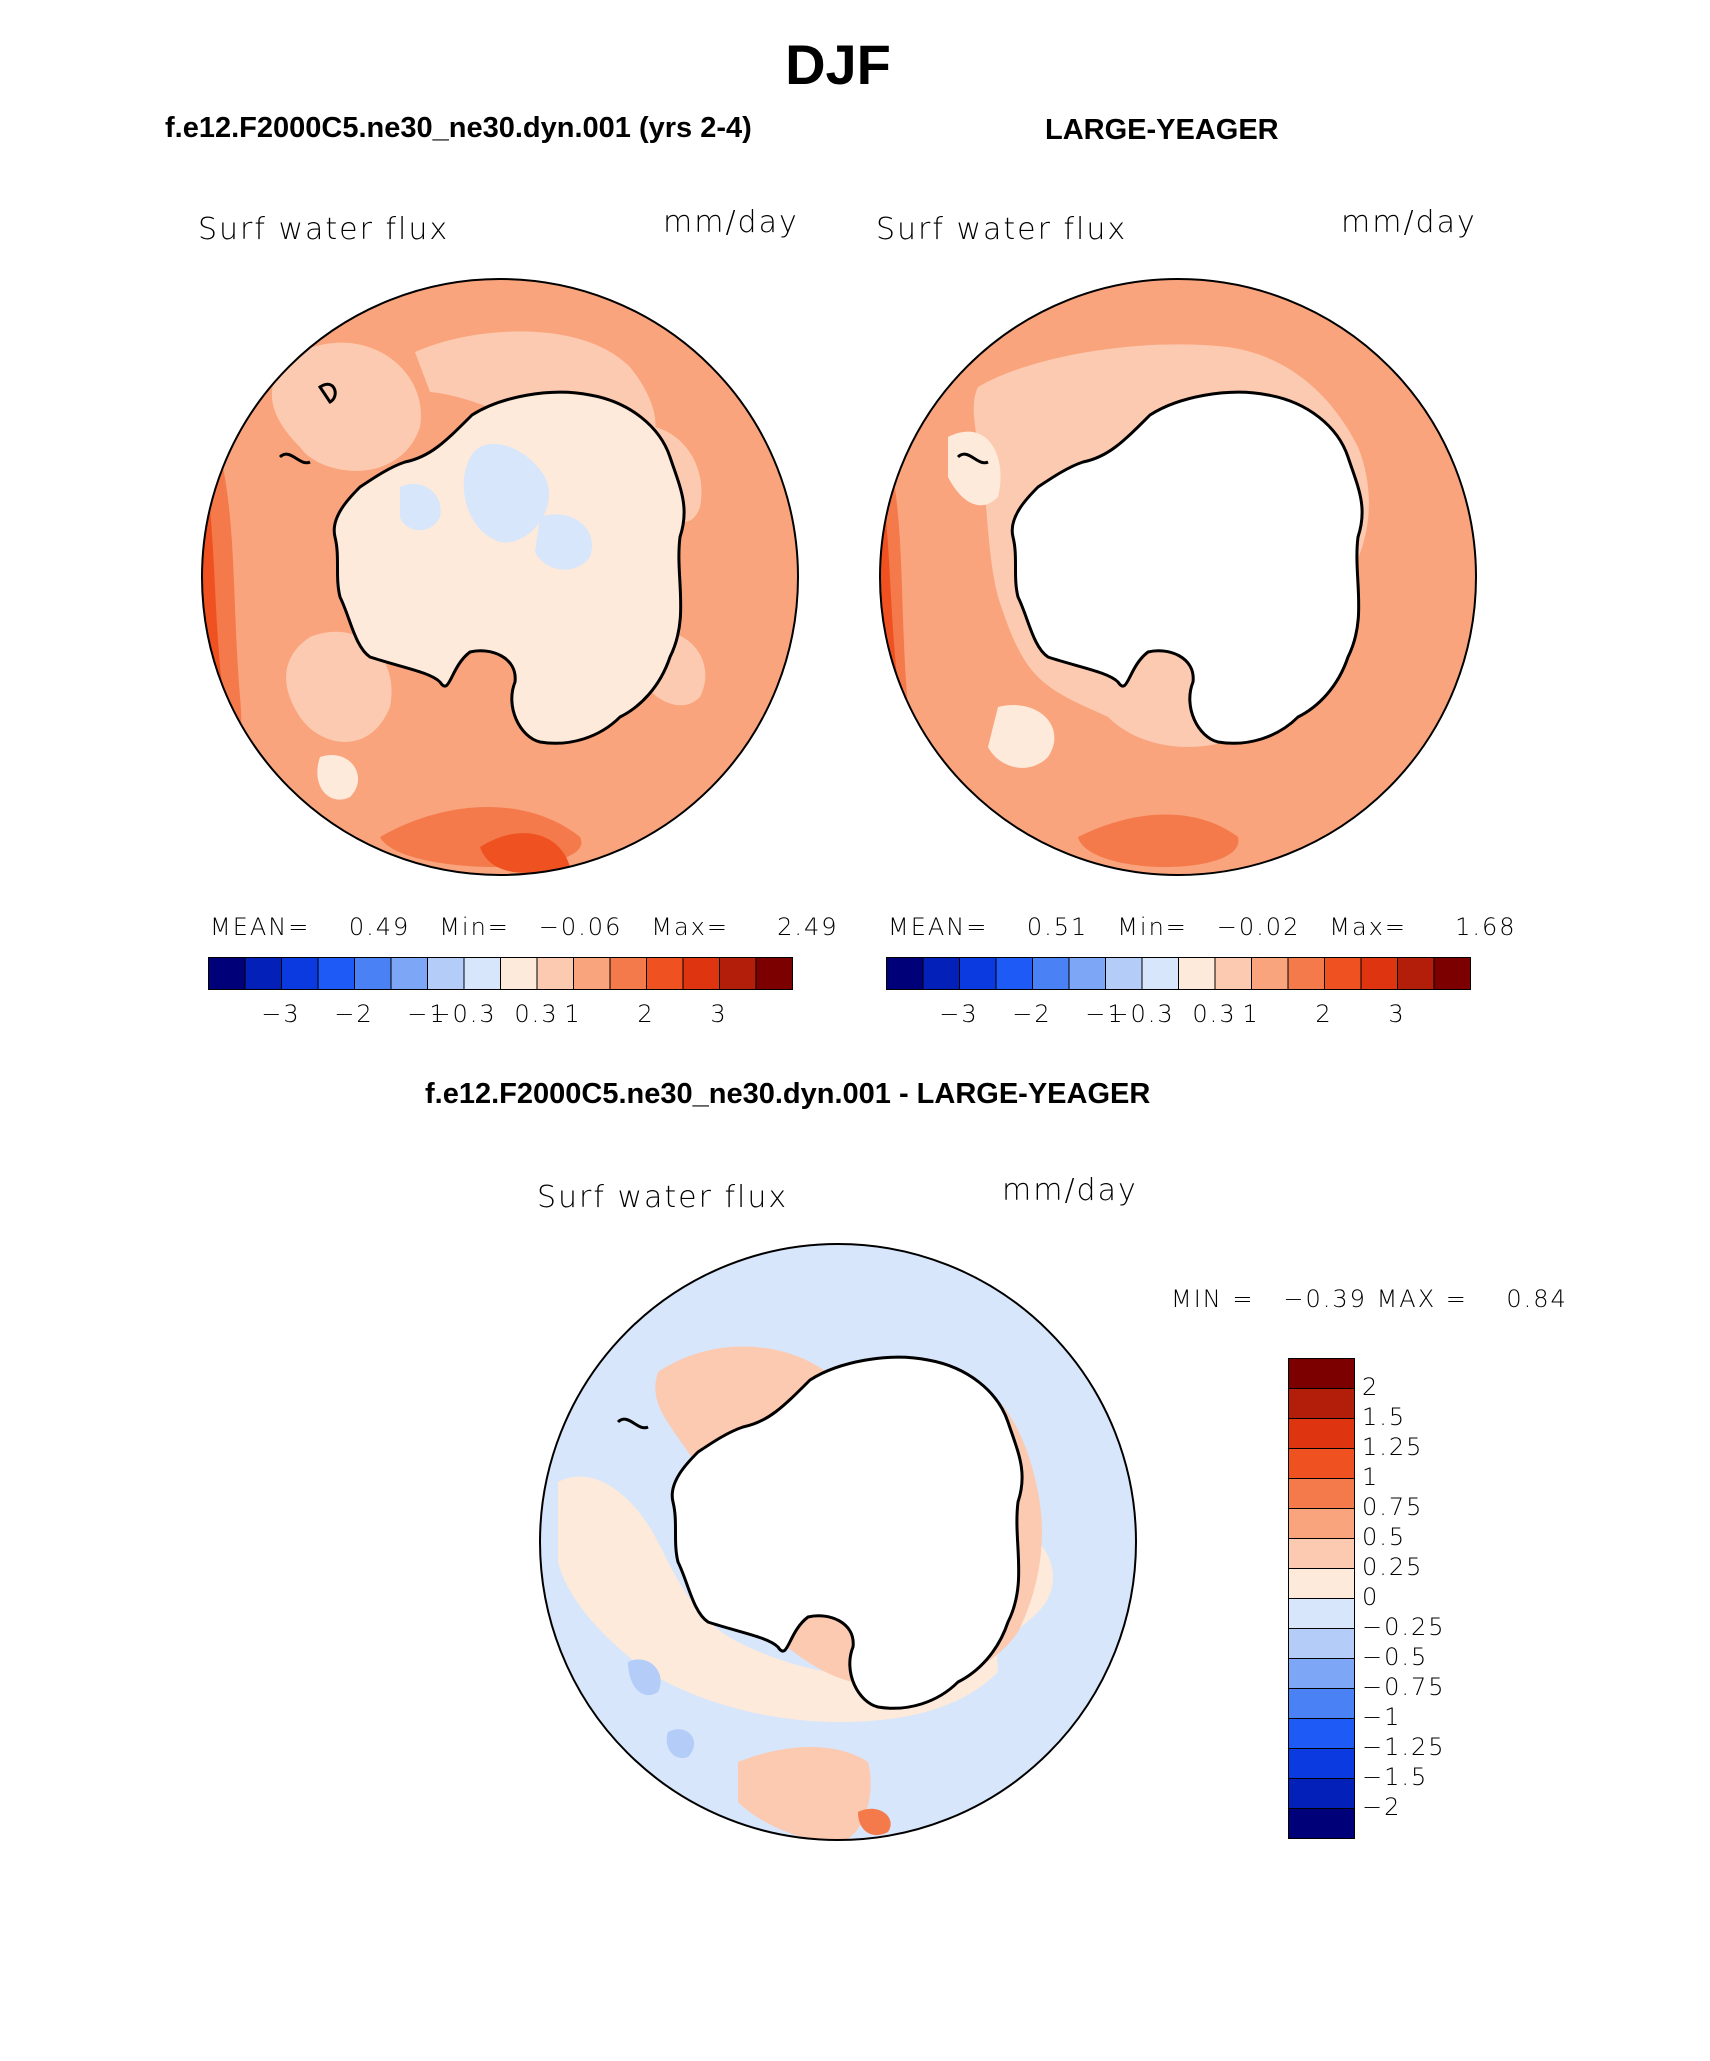  Describe the element at coordinates (663, 1197) in the screenshot. I see `diff-variable-label: Surf water flux` at that location.